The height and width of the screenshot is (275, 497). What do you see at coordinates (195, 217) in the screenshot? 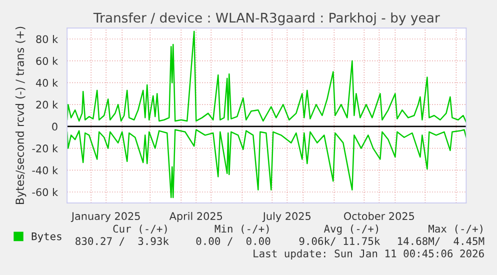
I see `x-tick-label: April 2025` at bounding box center [195, 217].